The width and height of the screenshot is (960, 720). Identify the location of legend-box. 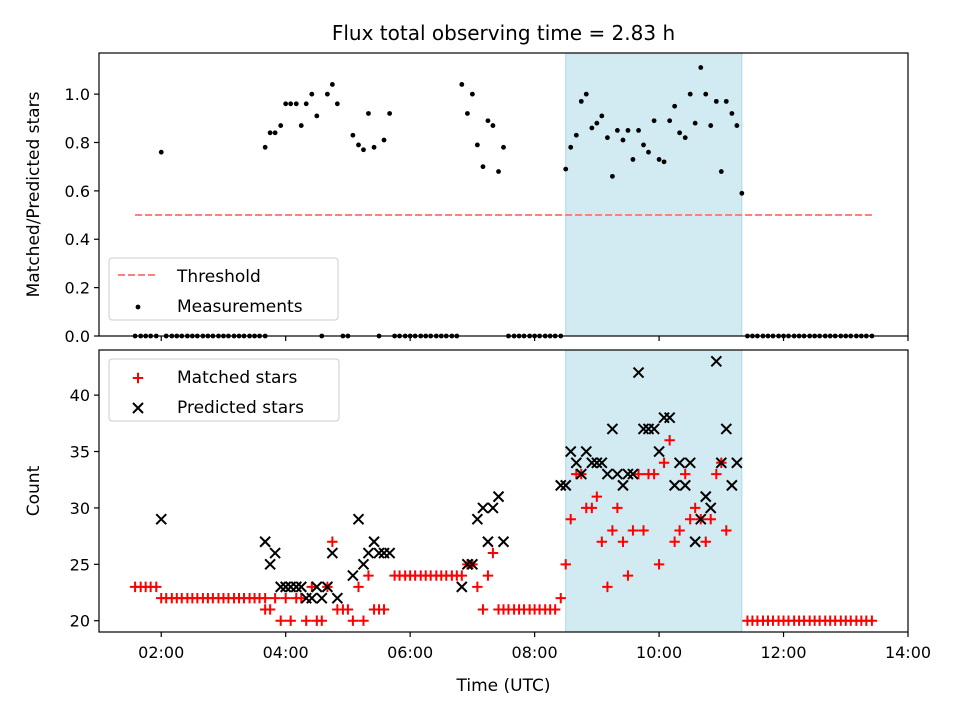
(224, 390).